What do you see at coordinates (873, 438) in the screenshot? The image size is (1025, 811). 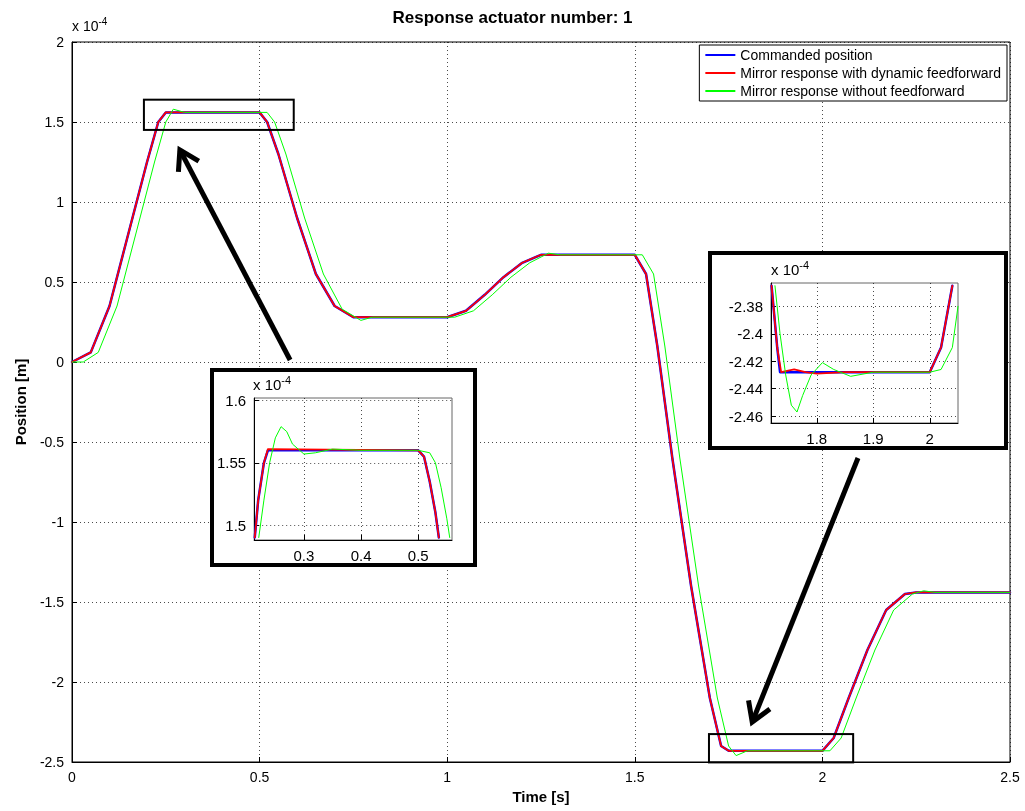 I see `x-tick-label: 1.9` at bounding box center [873, 438].